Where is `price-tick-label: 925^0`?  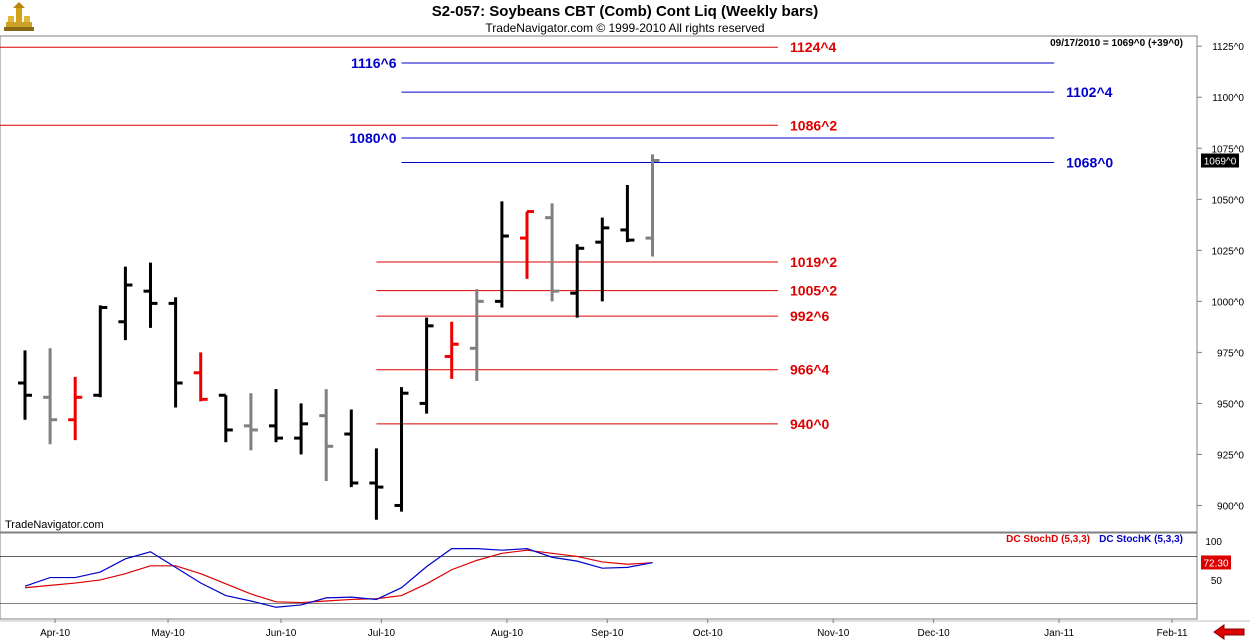
price-tick-label: 925^0 is located at coordinates (1230, 455).